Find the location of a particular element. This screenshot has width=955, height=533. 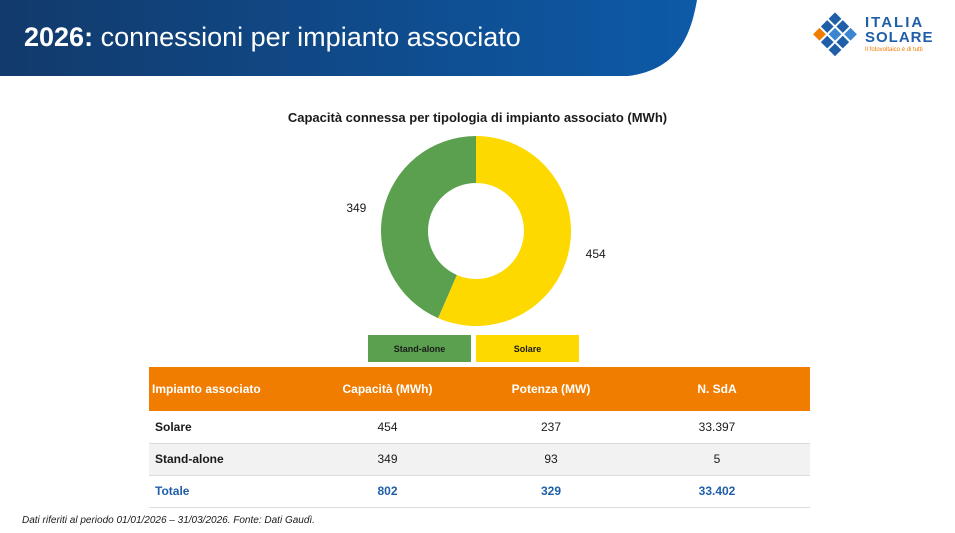

table-cell: 33.402 is located at coordinates (717, 491).